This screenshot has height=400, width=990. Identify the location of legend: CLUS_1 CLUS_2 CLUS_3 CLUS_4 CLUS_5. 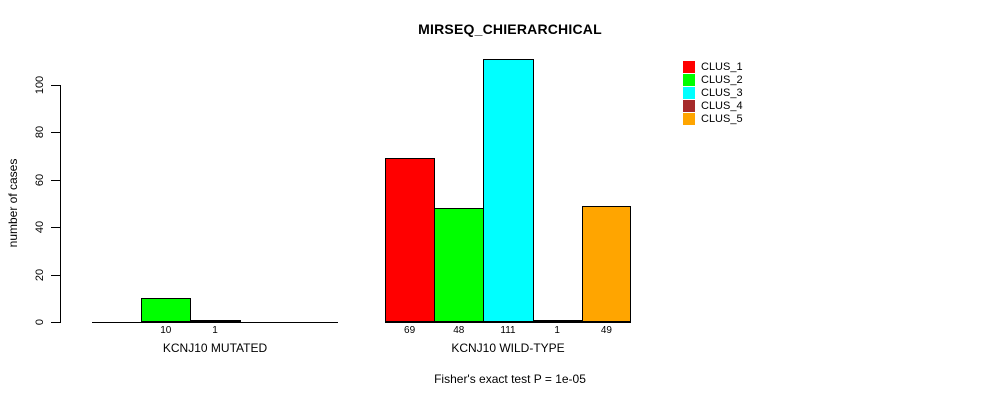
(713, 92).